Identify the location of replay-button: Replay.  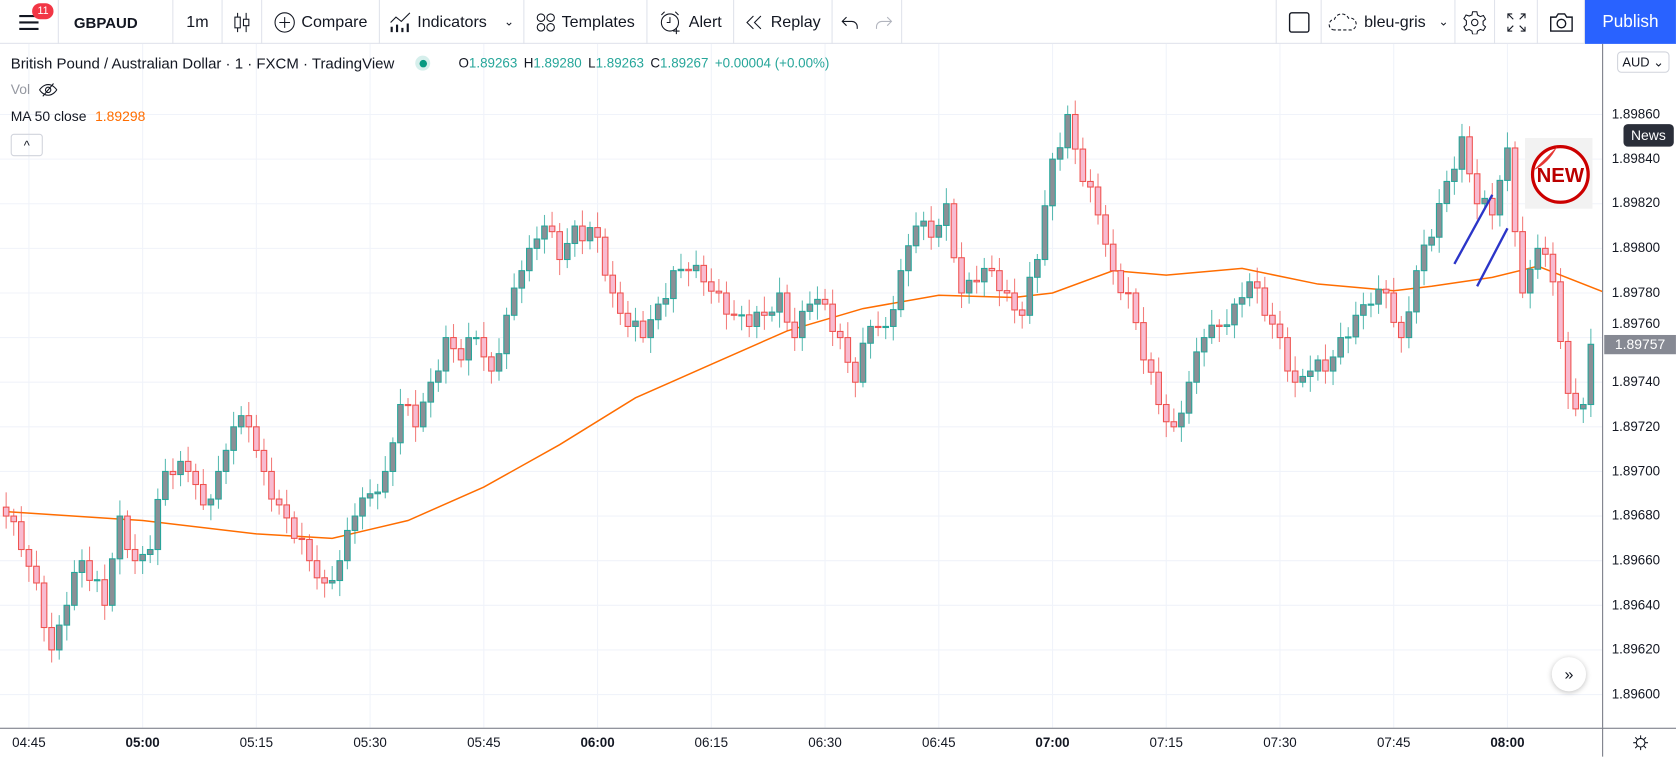
(783, 22).